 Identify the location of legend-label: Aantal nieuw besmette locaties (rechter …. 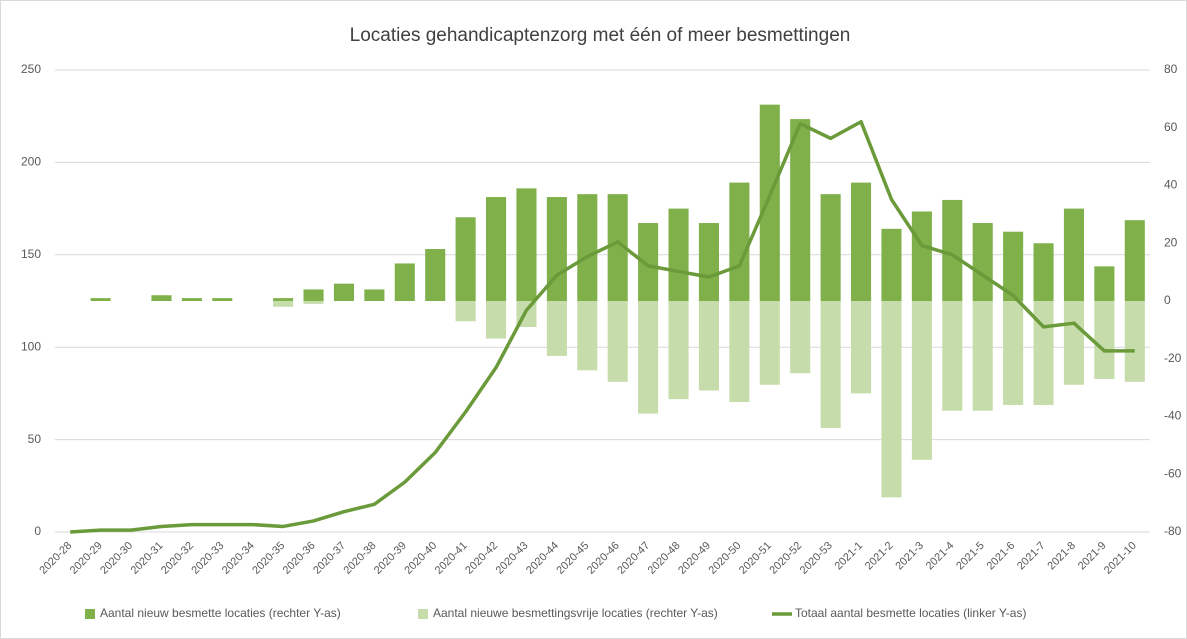
(220, 613).